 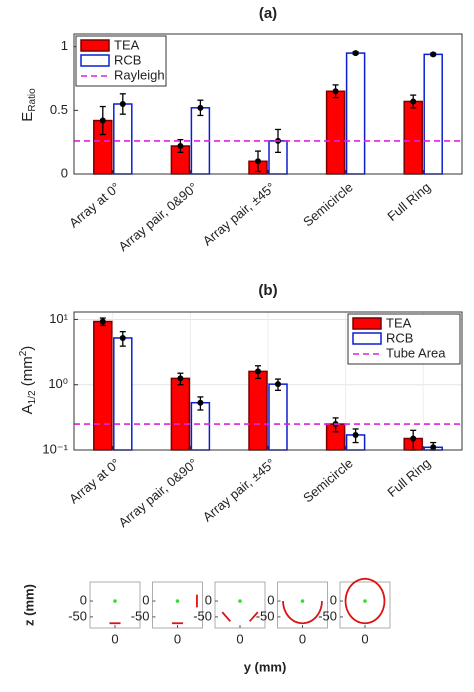 I want to click on y-axis-label-part: A, so click(x=27, y=409).